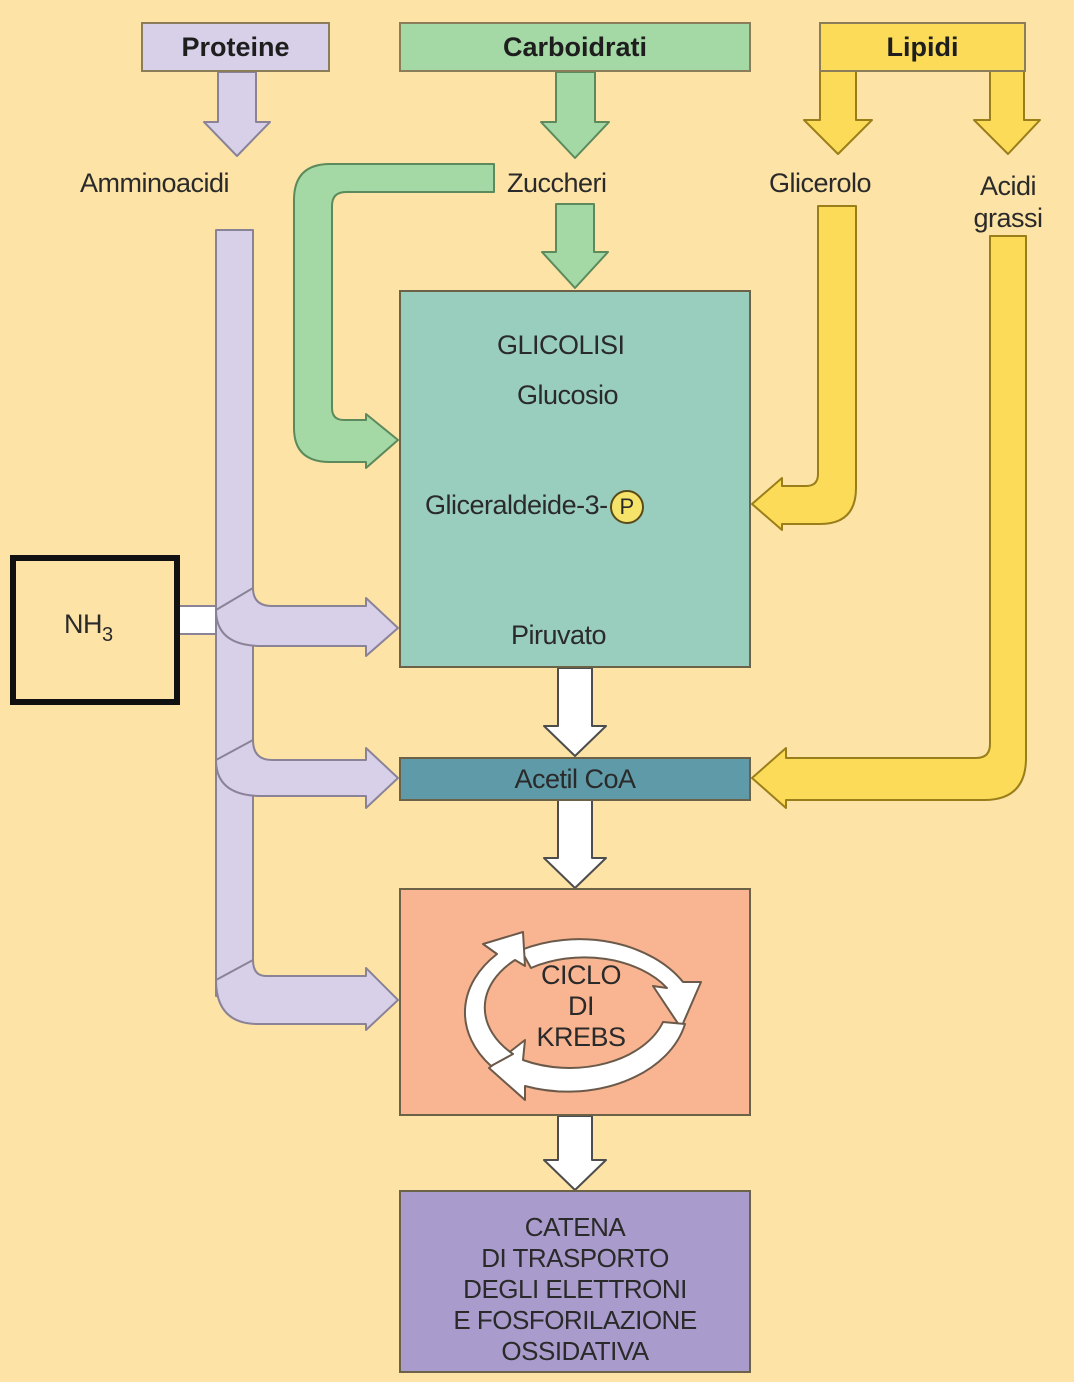 This screenshot has width=1074, height=1382. I want to click on nh3-sub: 3, so click(107, 635).